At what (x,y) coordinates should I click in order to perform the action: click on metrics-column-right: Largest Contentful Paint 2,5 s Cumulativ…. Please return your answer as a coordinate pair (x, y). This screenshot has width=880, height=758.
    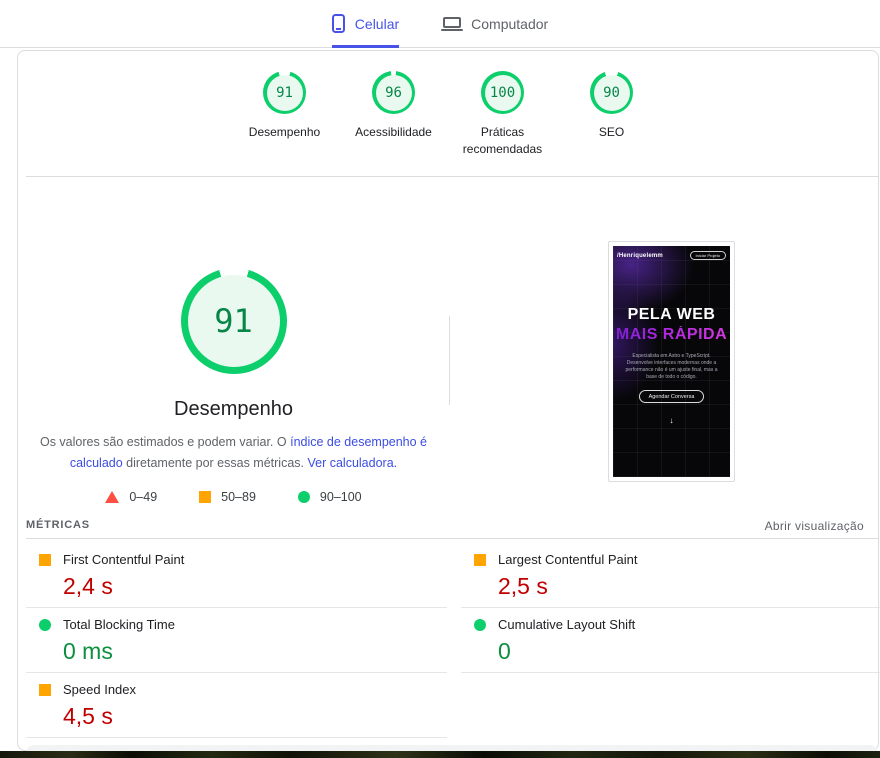
    Looking at the image, I should click on (670, 608).